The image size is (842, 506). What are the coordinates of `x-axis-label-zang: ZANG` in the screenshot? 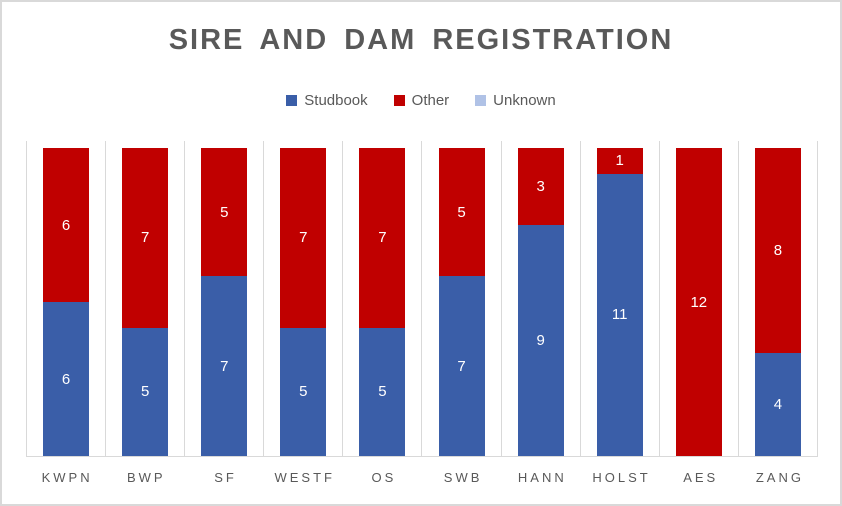 It's located at (779, 477).